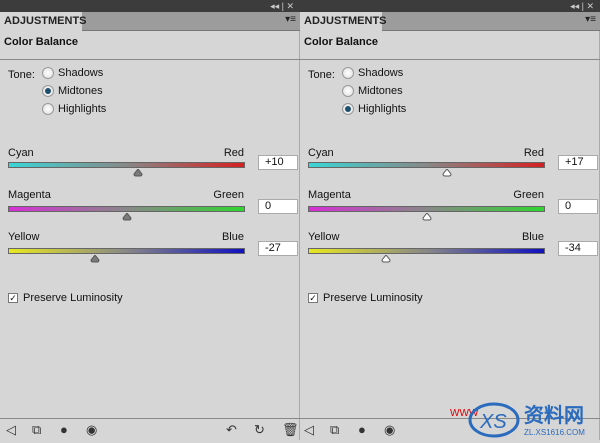 The width and height of the screenshot is (600, 443). I want to click on svg-text: 资料网, so click(554, 415).